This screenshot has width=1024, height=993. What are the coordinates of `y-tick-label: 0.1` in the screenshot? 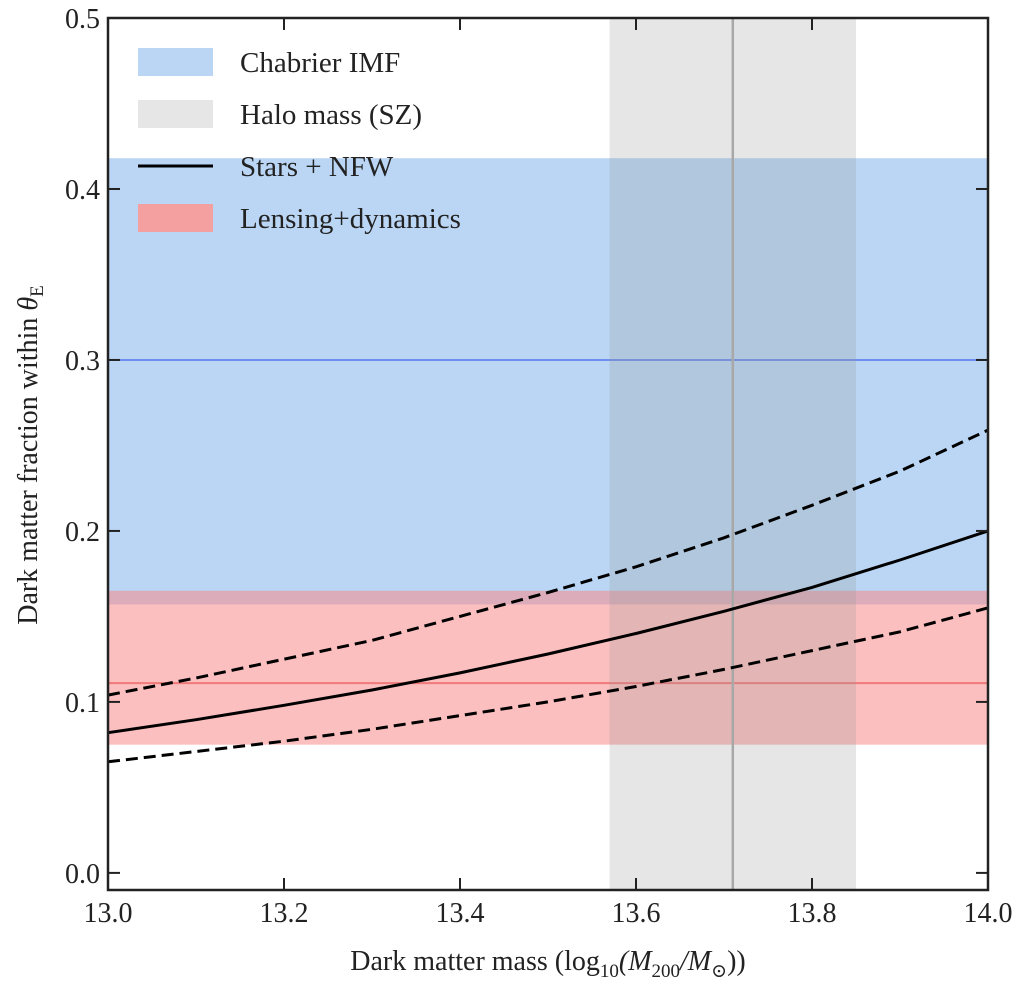 It's located at (82, 703).